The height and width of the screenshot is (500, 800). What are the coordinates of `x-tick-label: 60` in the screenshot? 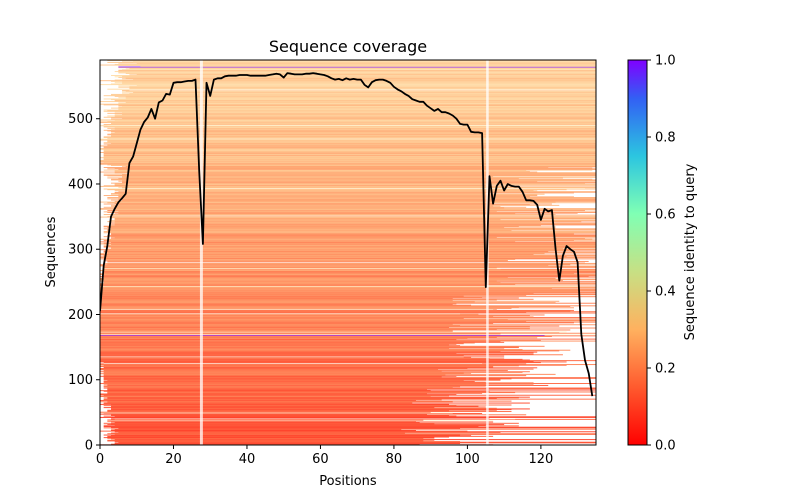 It's located at (320, 459).